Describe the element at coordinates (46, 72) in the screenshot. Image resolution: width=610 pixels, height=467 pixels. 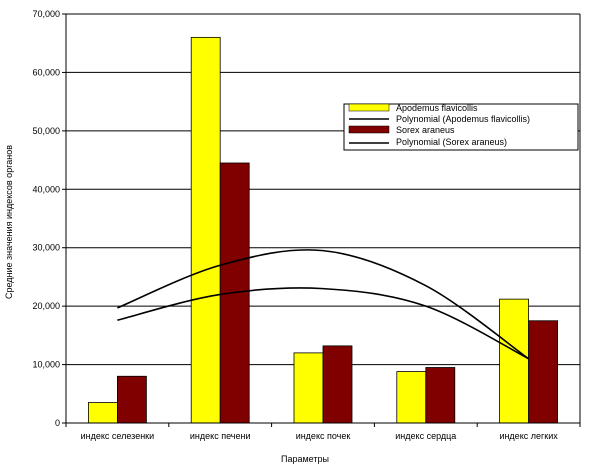
I see `y-tick-label: 60,000` at that location.